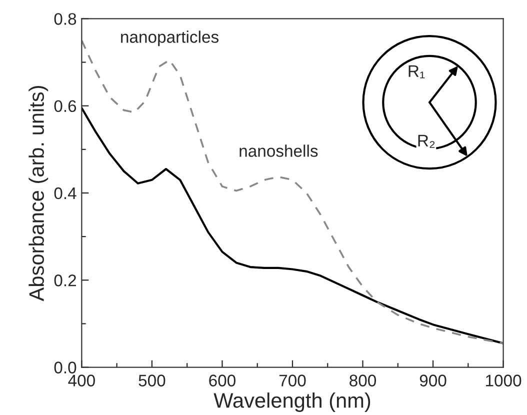 The image size is (527, 415). I want to click on x-tick-label: 1000, so click(504, 380).